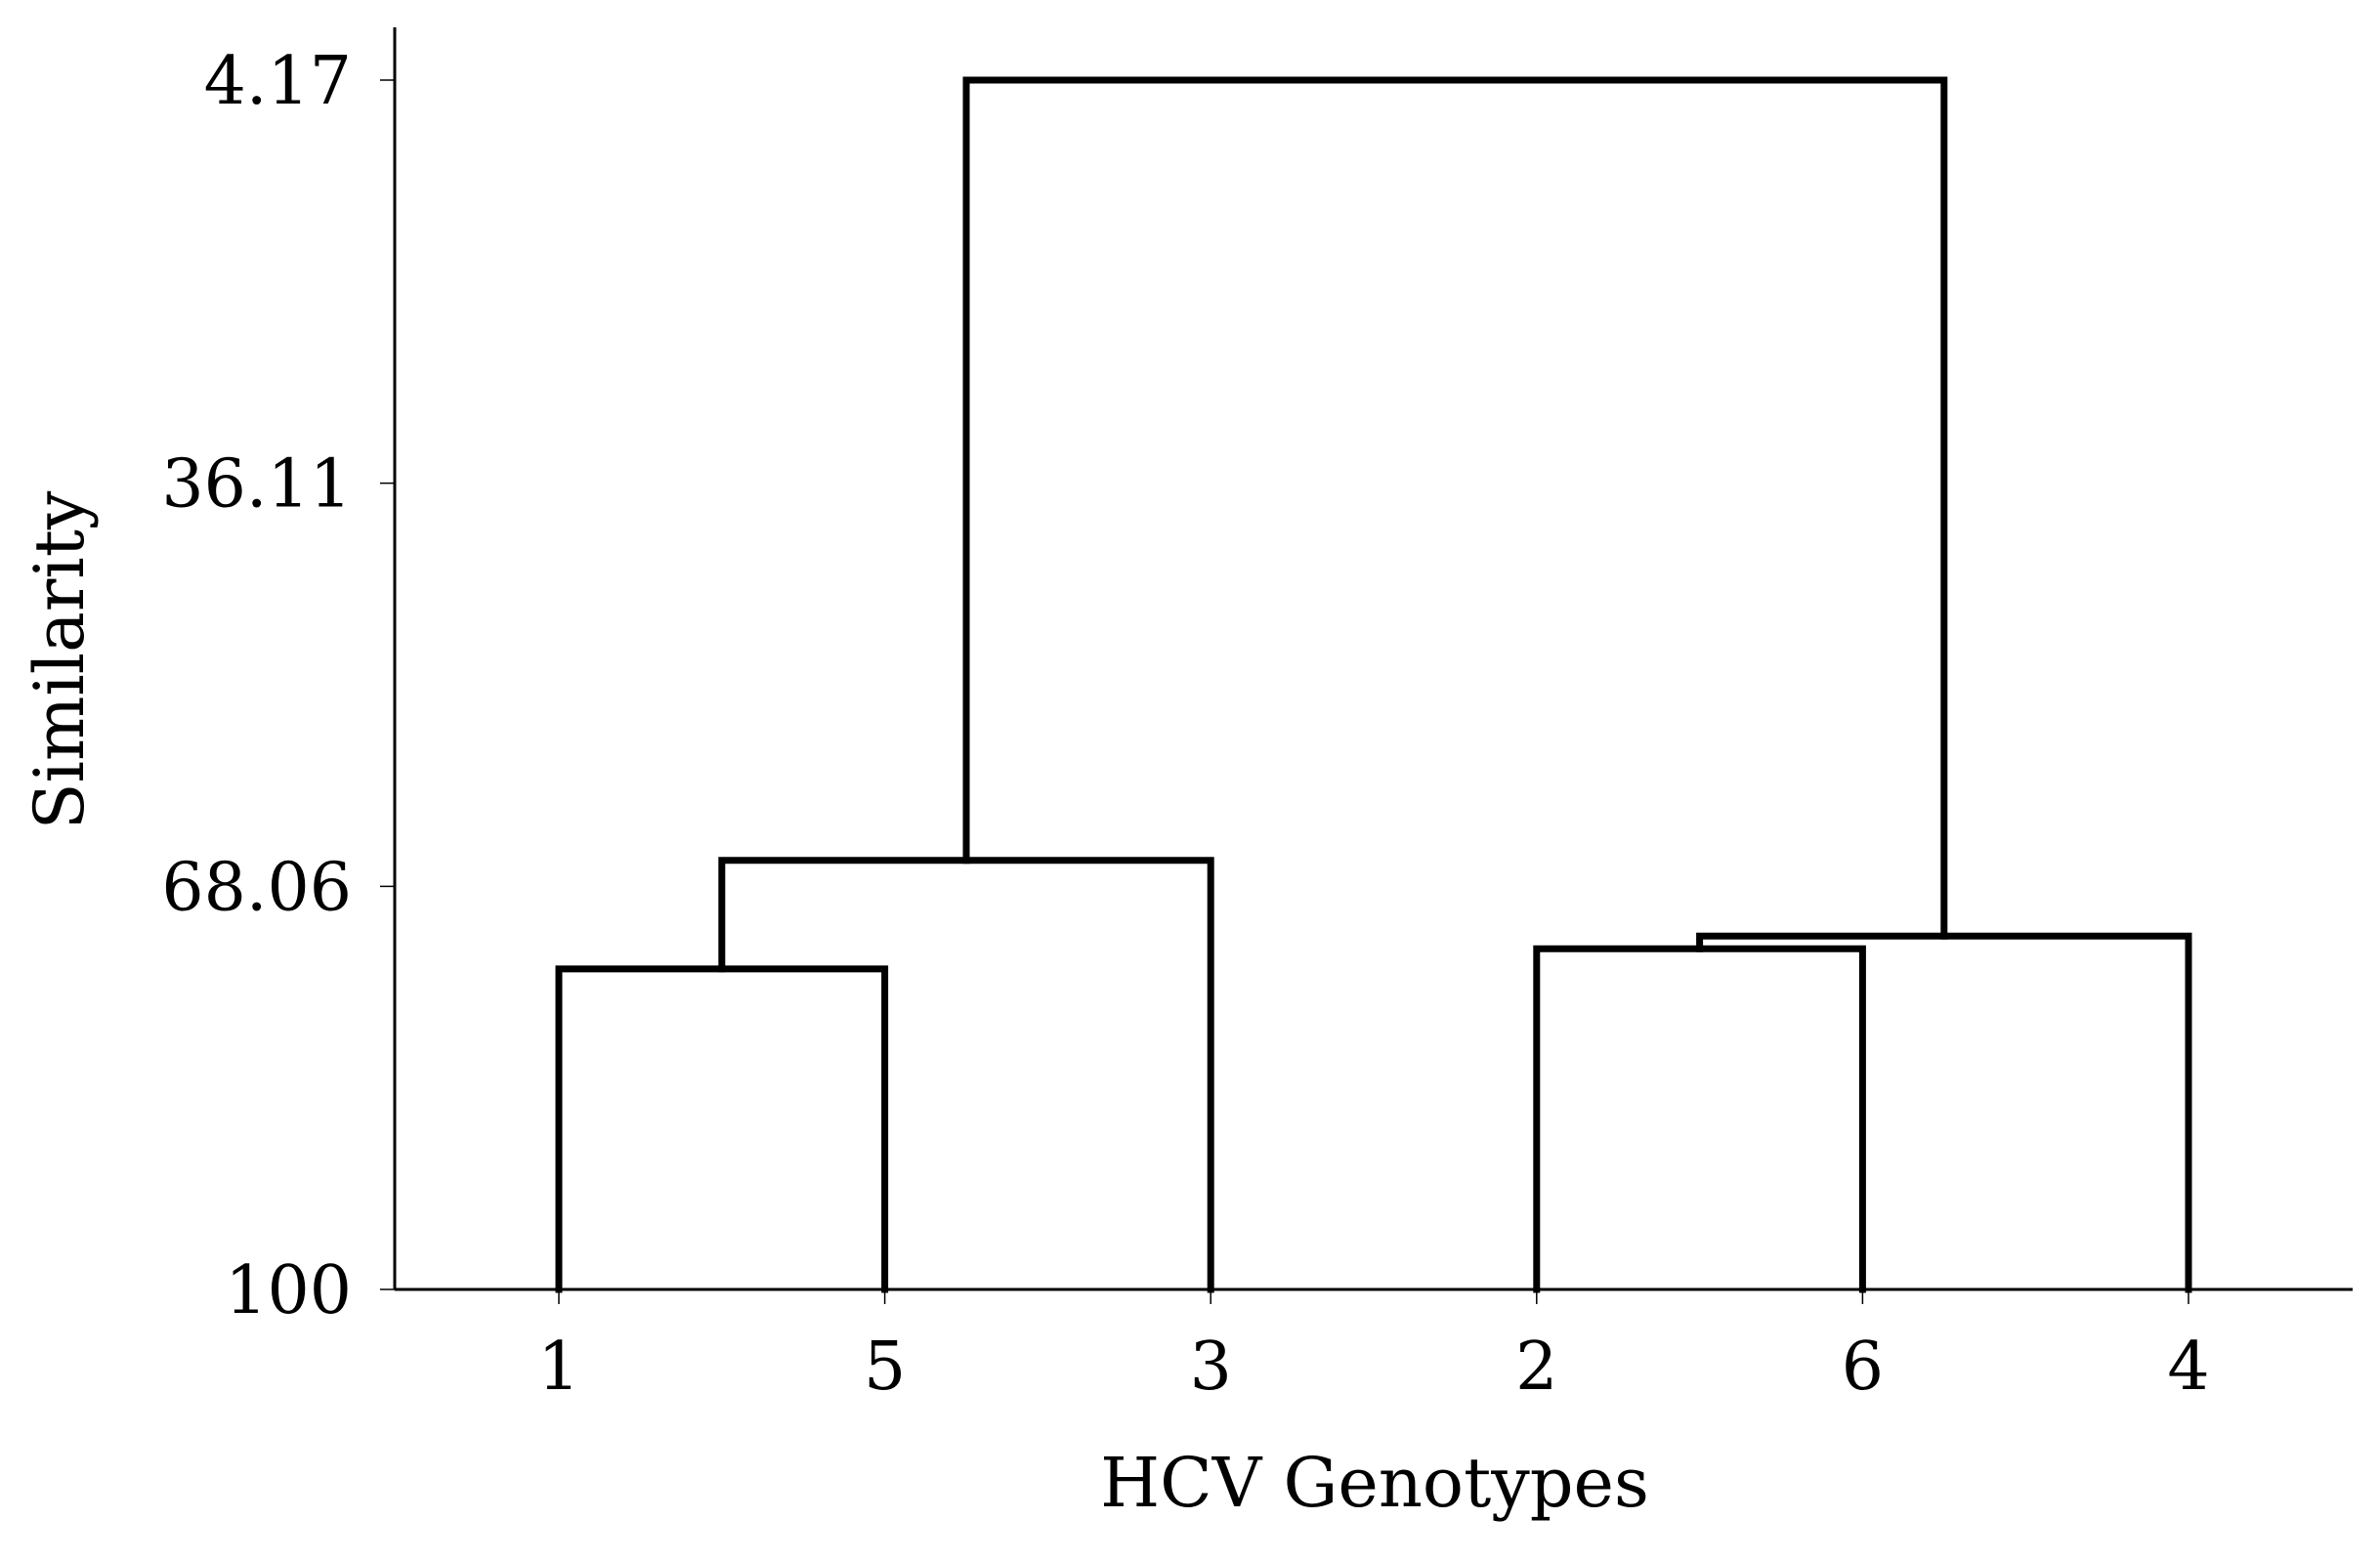 This screenshot has height=1561, width=2380. Describe the element at coordinates (256, 485) in the screenshot. I see `y-tick-label: 36.11` at that location.